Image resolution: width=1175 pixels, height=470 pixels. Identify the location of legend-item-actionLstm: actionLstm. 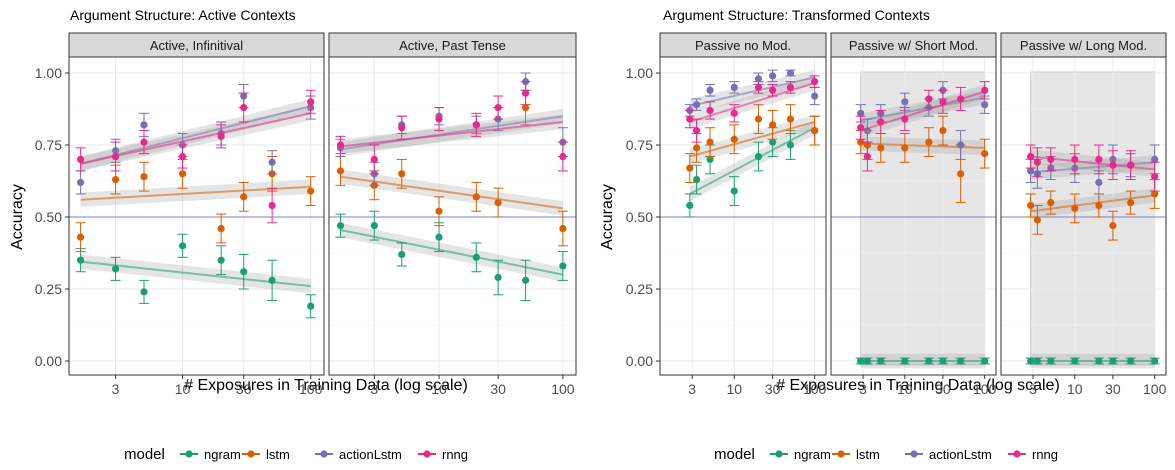
(358, 454).